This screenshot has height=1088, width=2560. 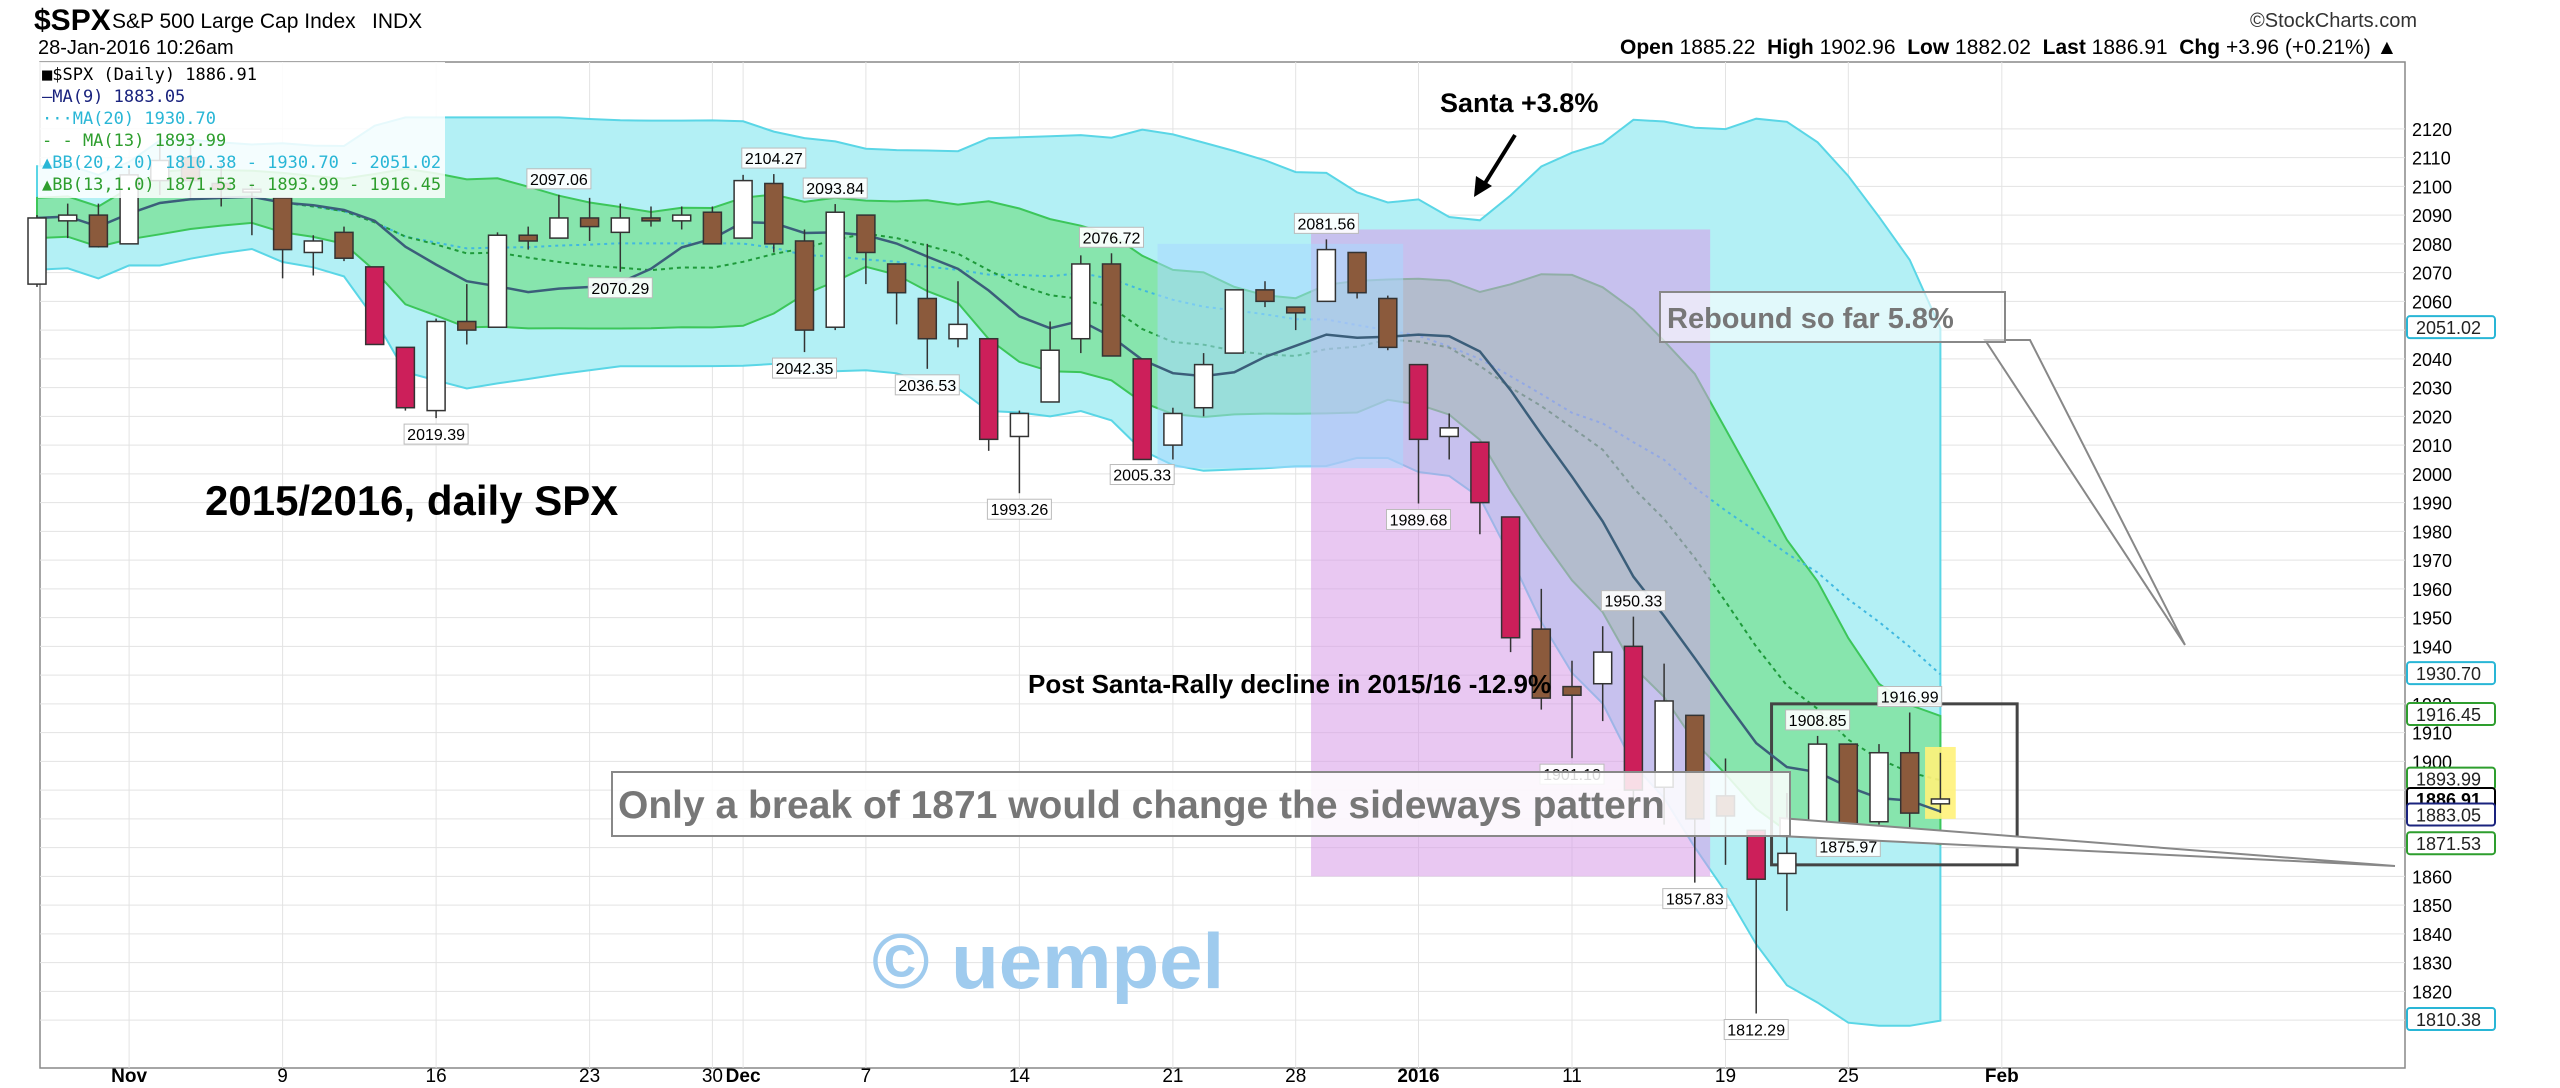 I want to click on open-label: Open, so click(x=1647, y=47).